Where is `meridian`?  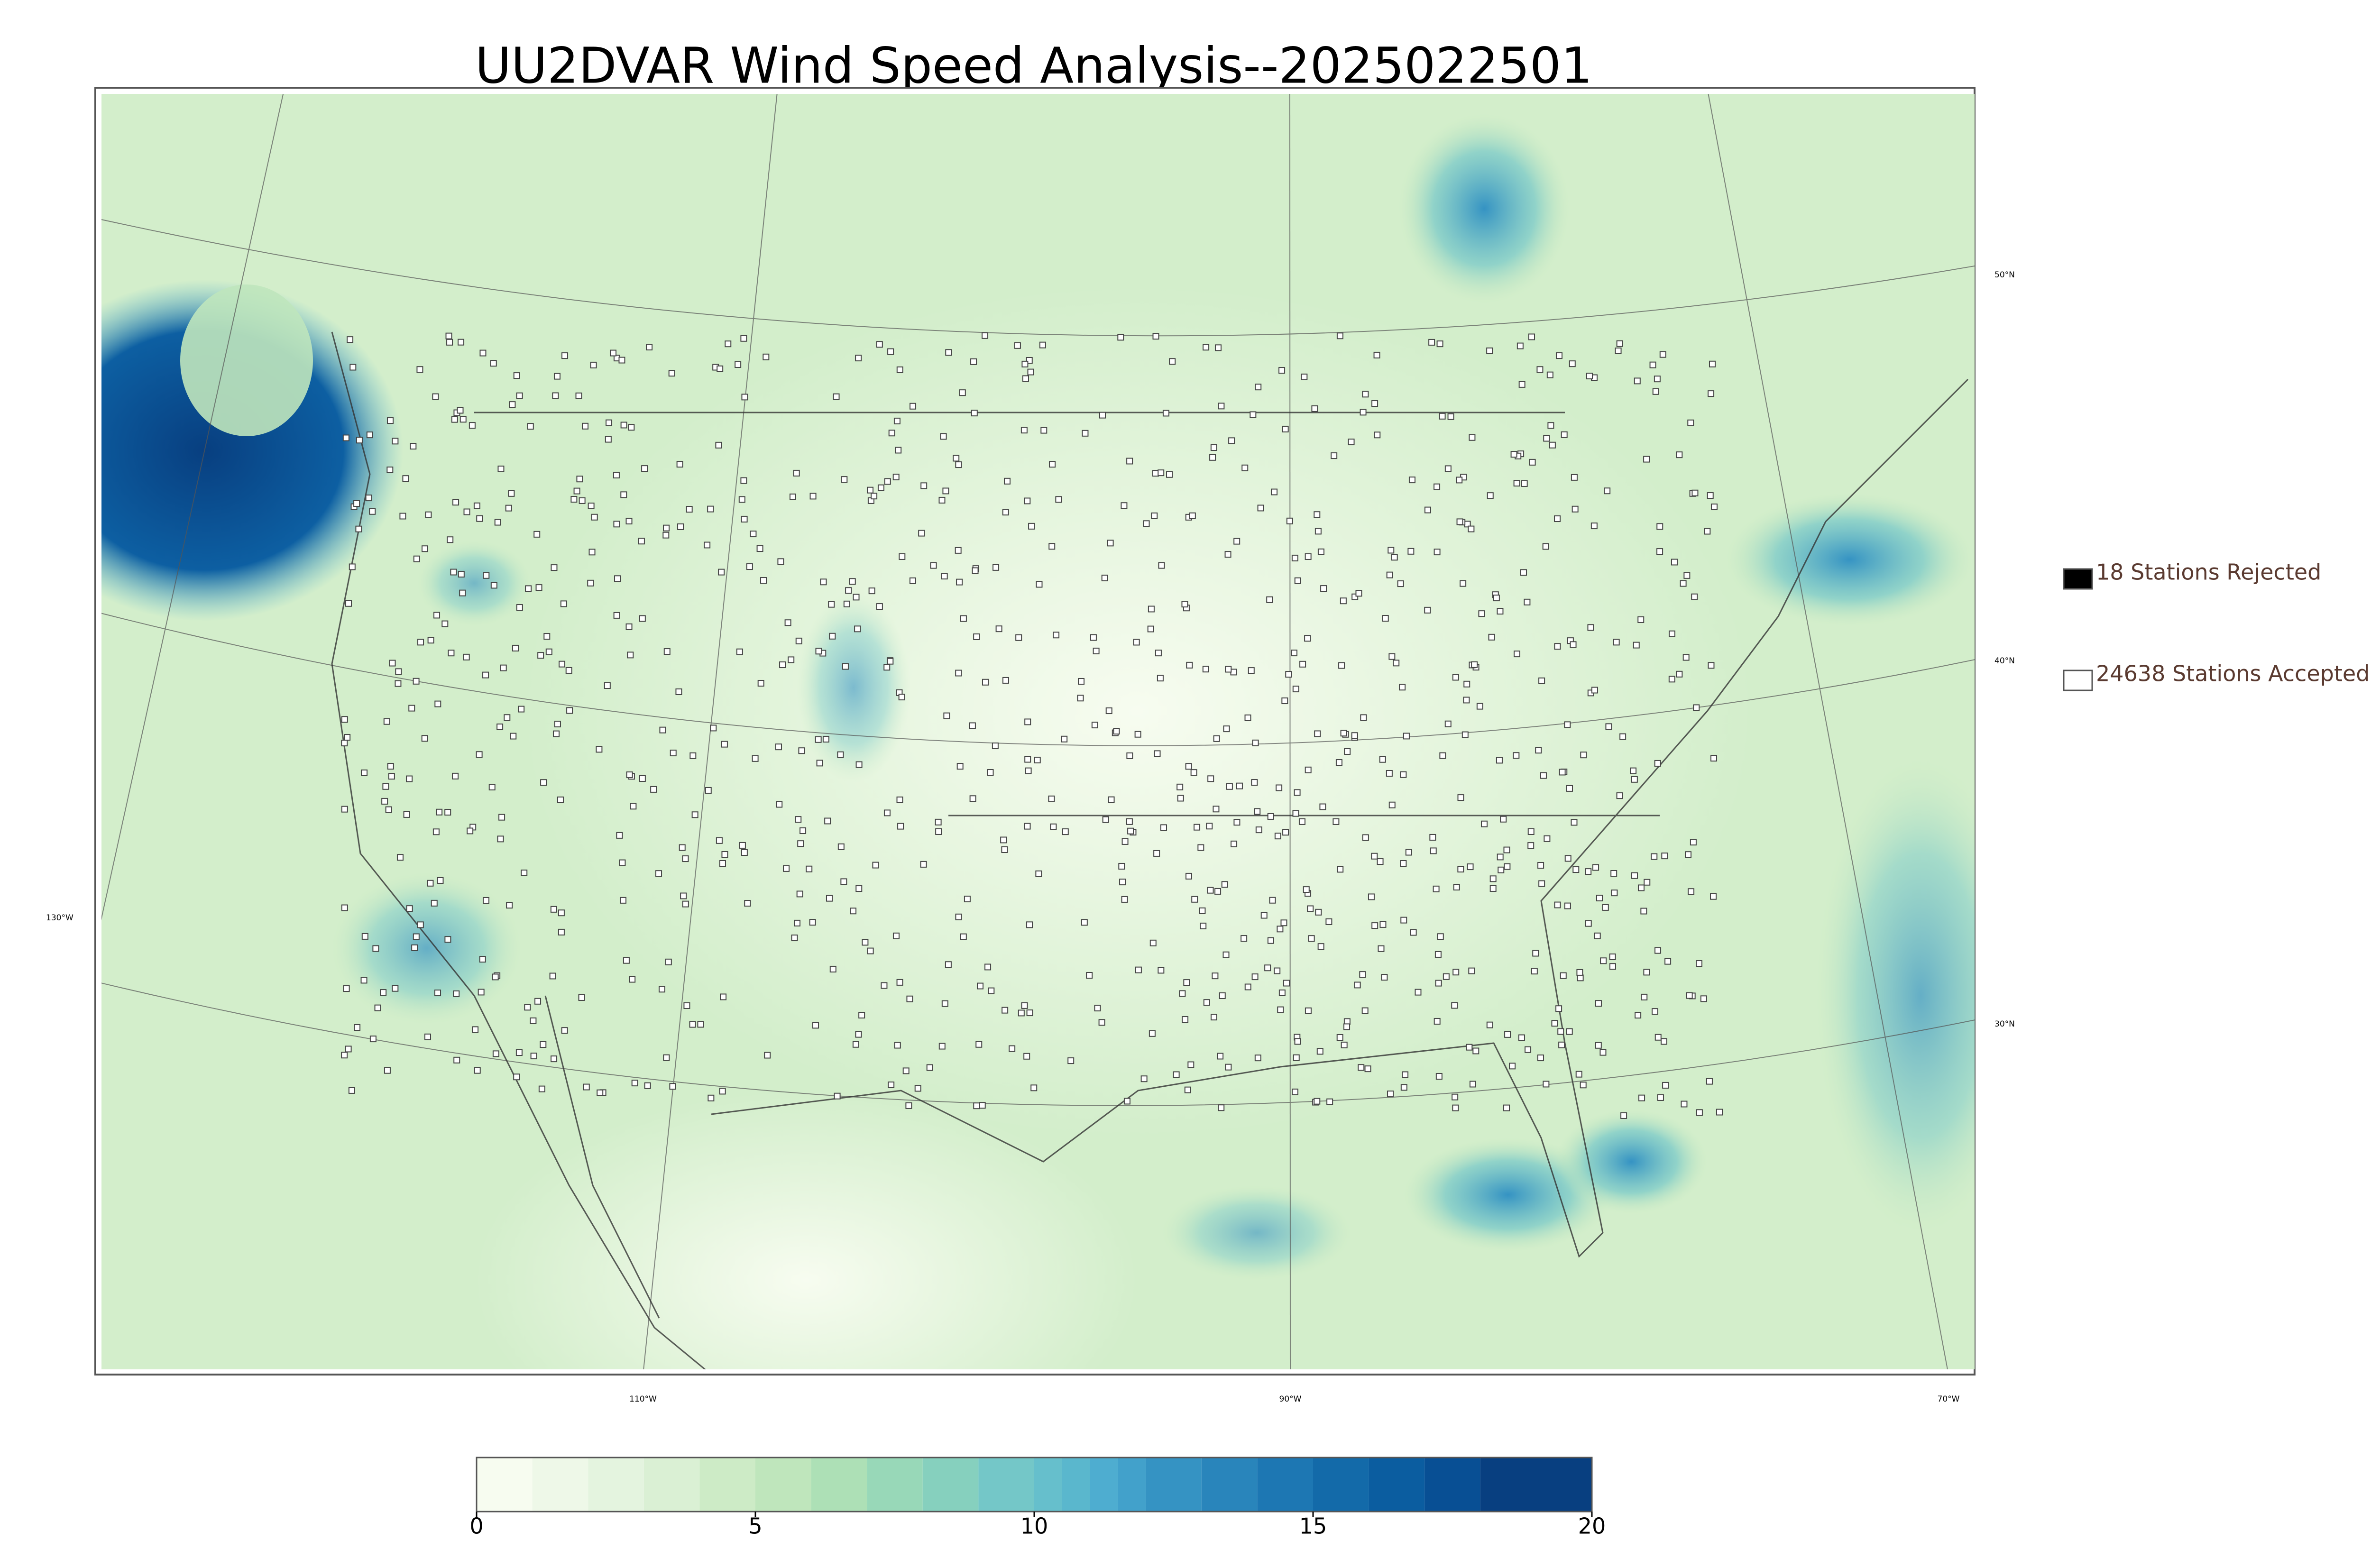
meridian is located at coordinates (1828, 731).